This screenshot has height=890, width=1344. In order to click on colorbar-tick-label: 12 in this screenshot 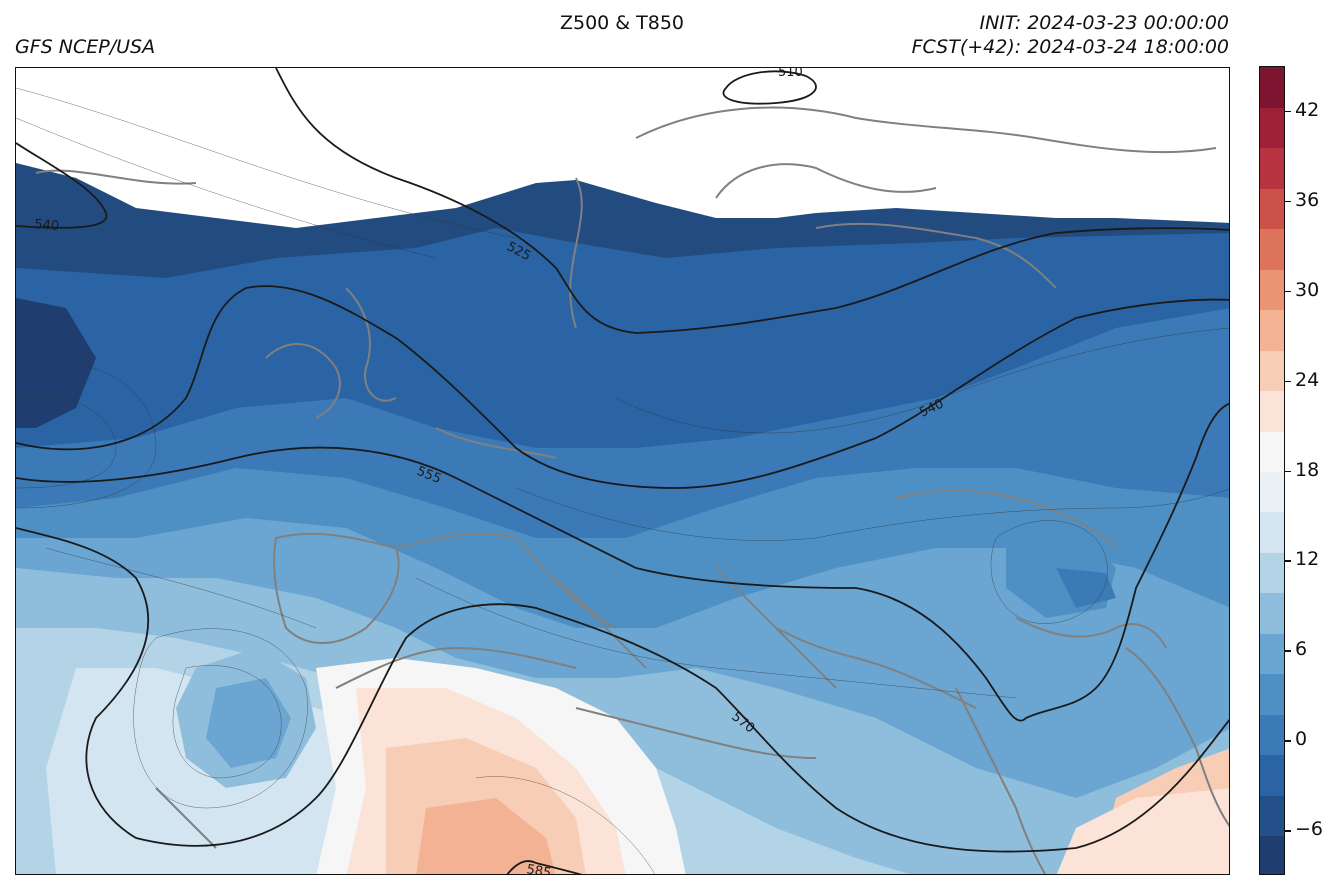, I will do `click(1307, 559)`.